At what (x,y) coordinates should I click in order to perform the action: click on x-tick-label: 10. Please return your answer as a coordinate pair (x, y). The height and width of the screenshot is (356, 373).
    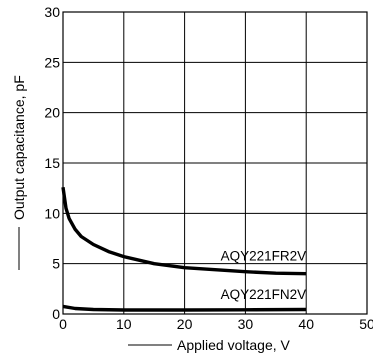
    Looking at the image, I should click on (124, 324).